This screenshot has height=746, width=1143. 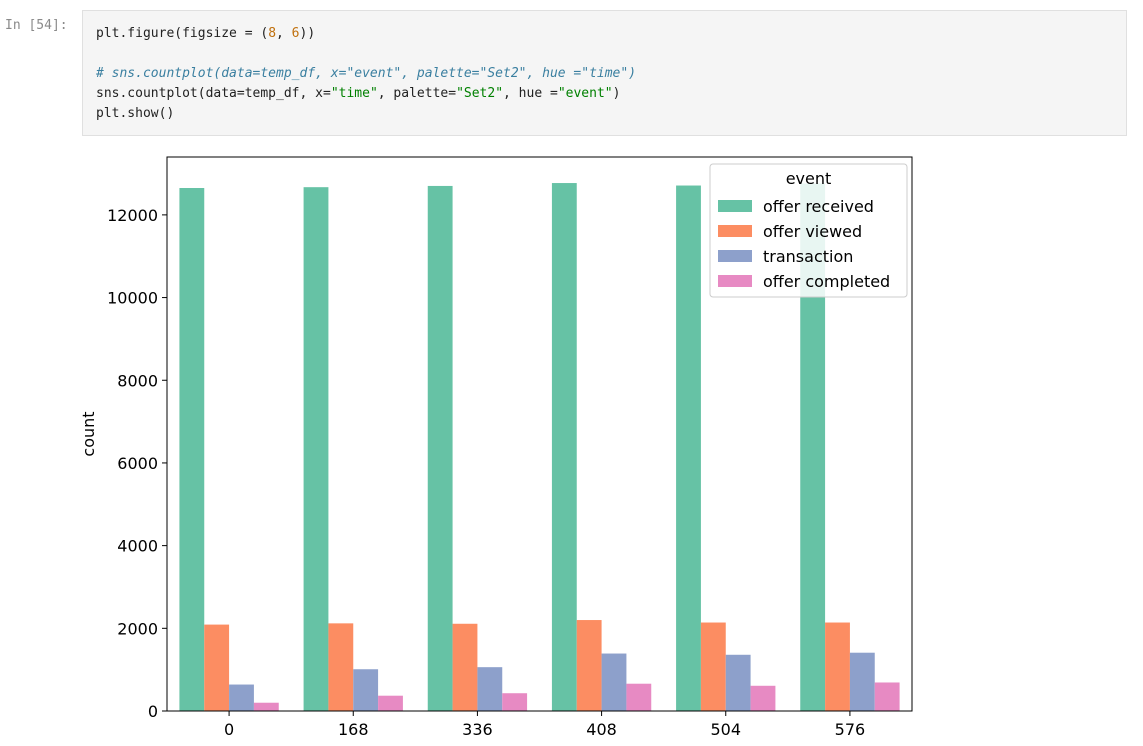 What do you see at coordinates (137, 380) in the screenshot?
I see `y-tick-label: 8000` at bounding box center [137, 380].